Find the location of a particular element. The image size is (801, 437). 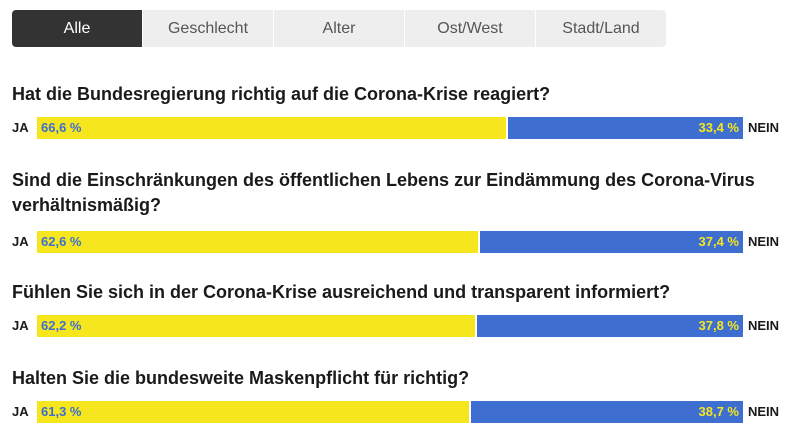

answer-bar-row: JA 62,6 % 37,4 % NEIN is located at coordinates (402, 242).